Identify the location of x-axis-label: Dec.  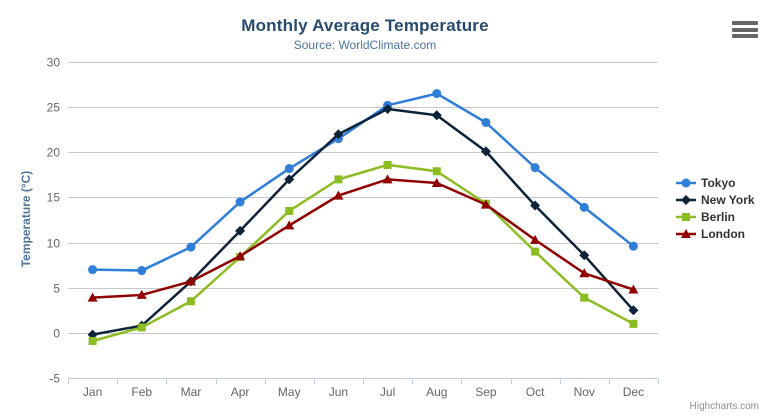
(633, 392).